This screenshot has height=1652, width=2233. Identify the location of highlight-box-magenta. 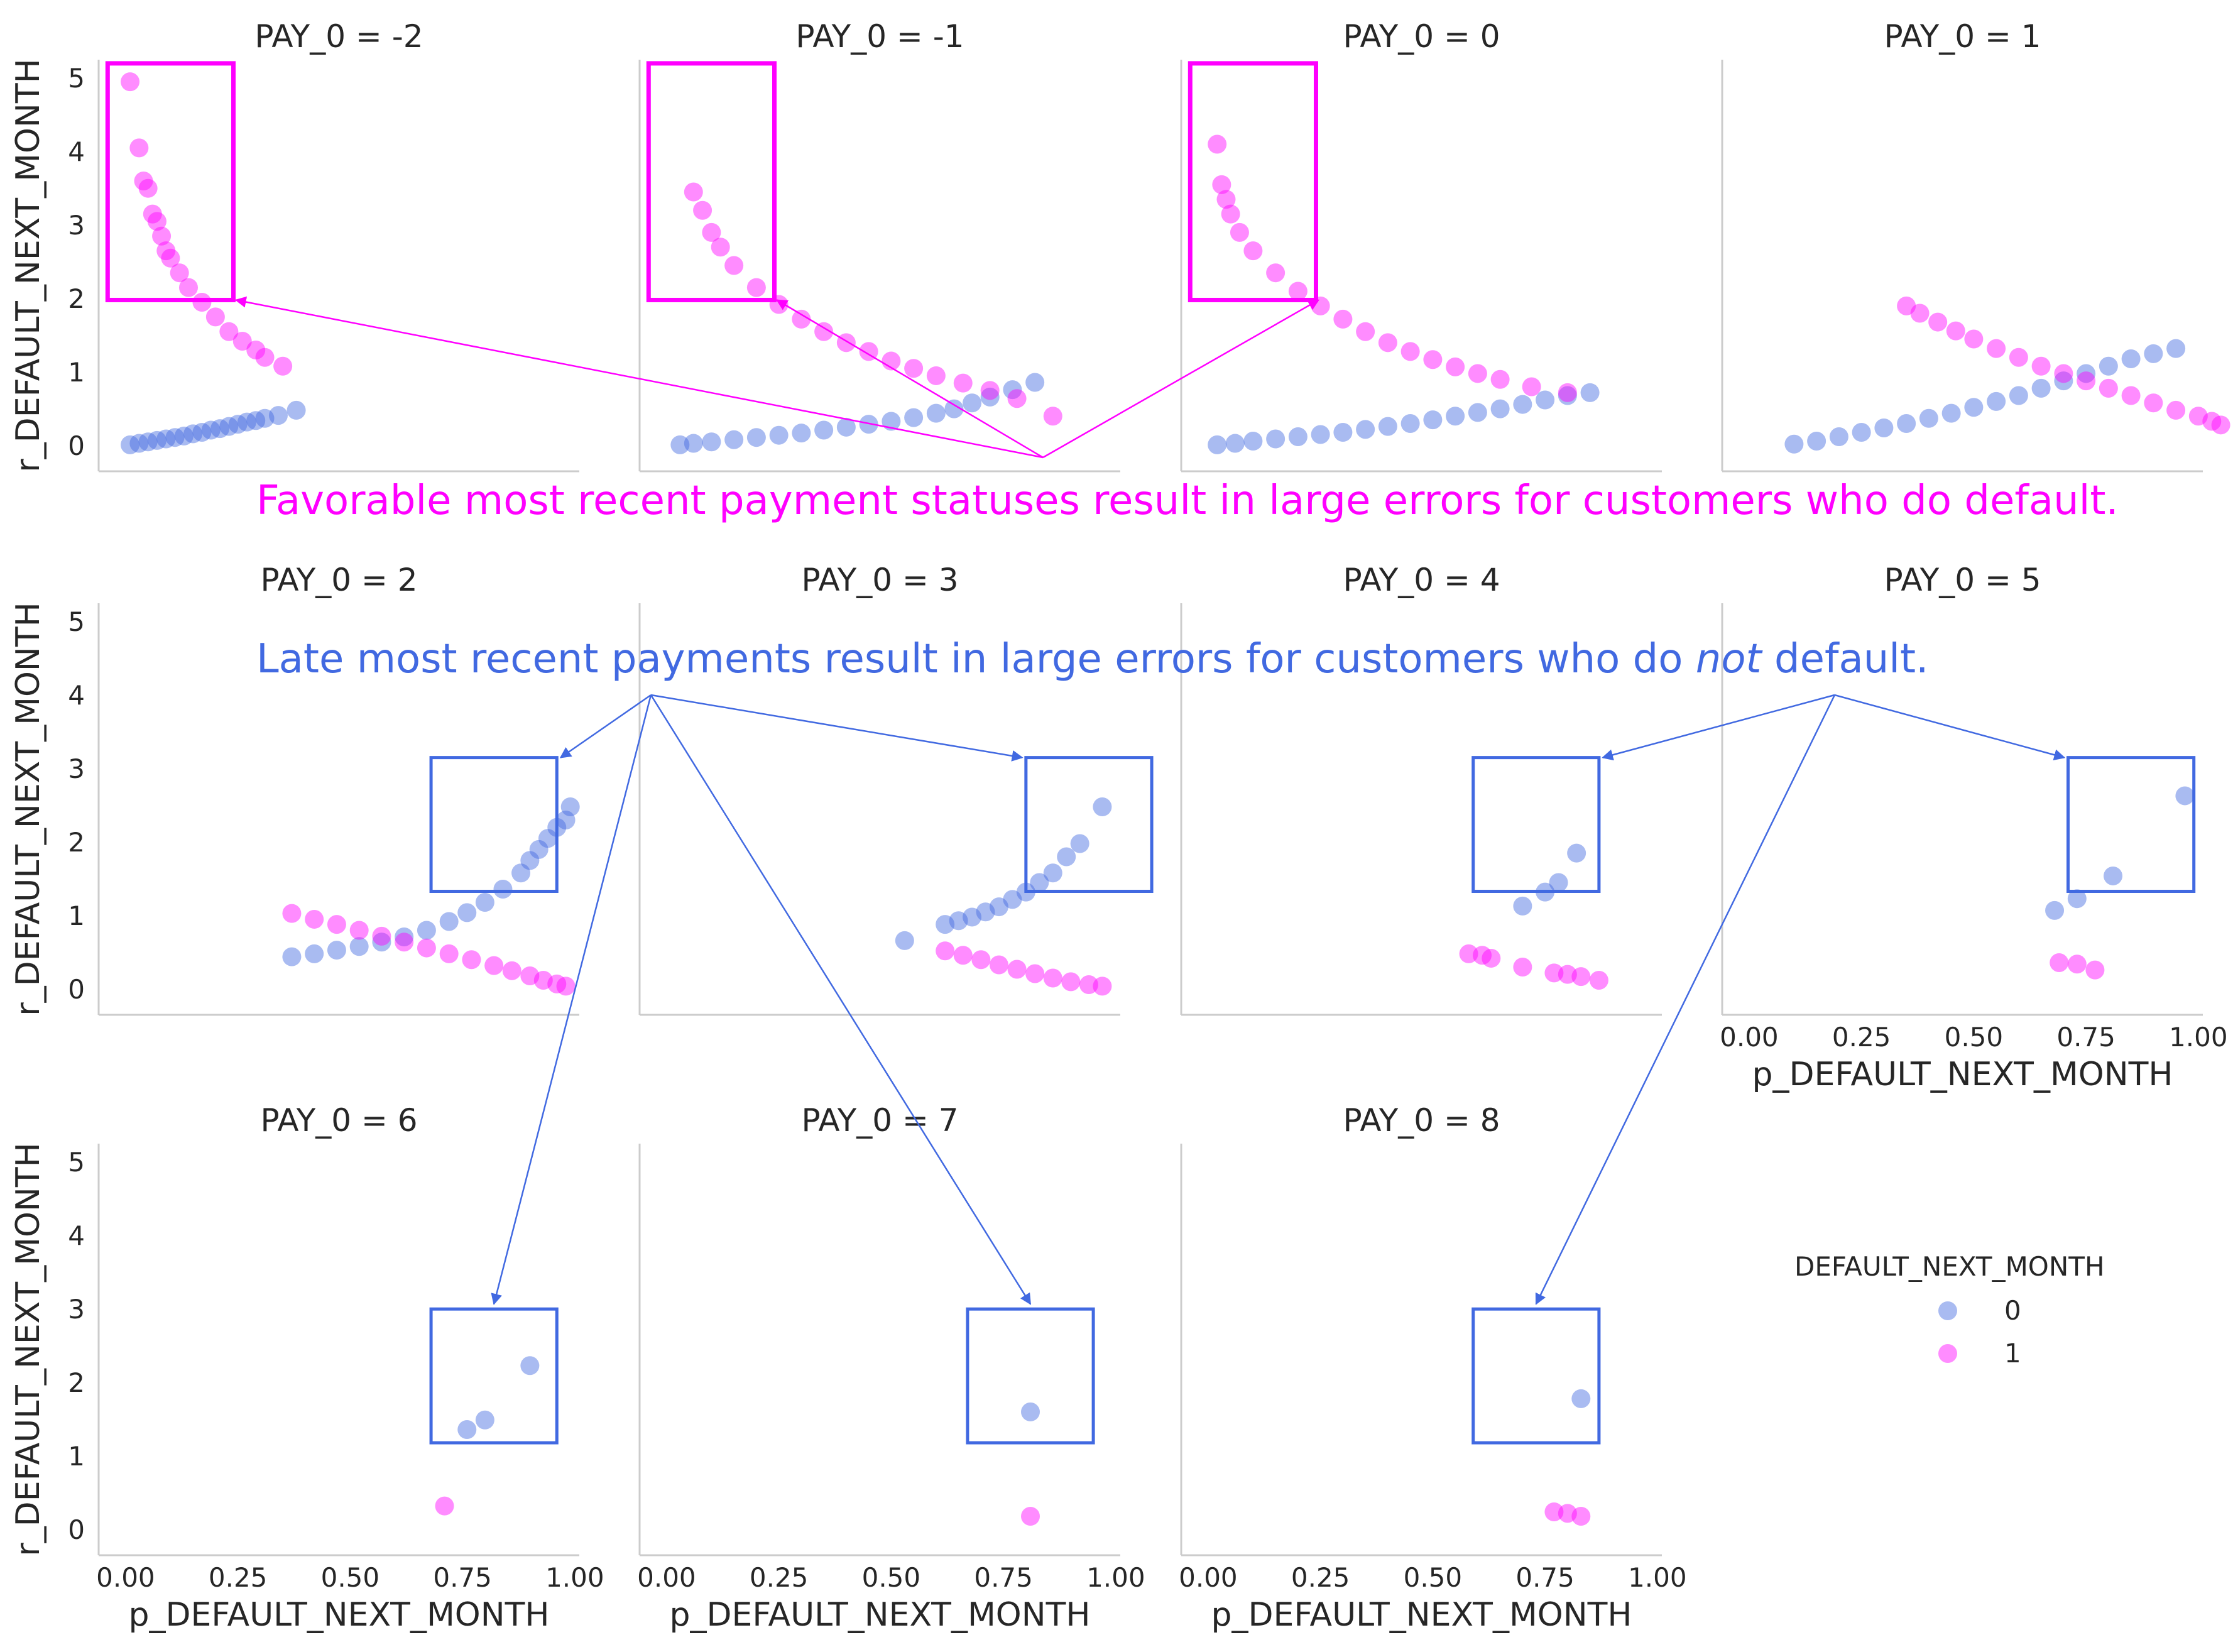
(711, 181).